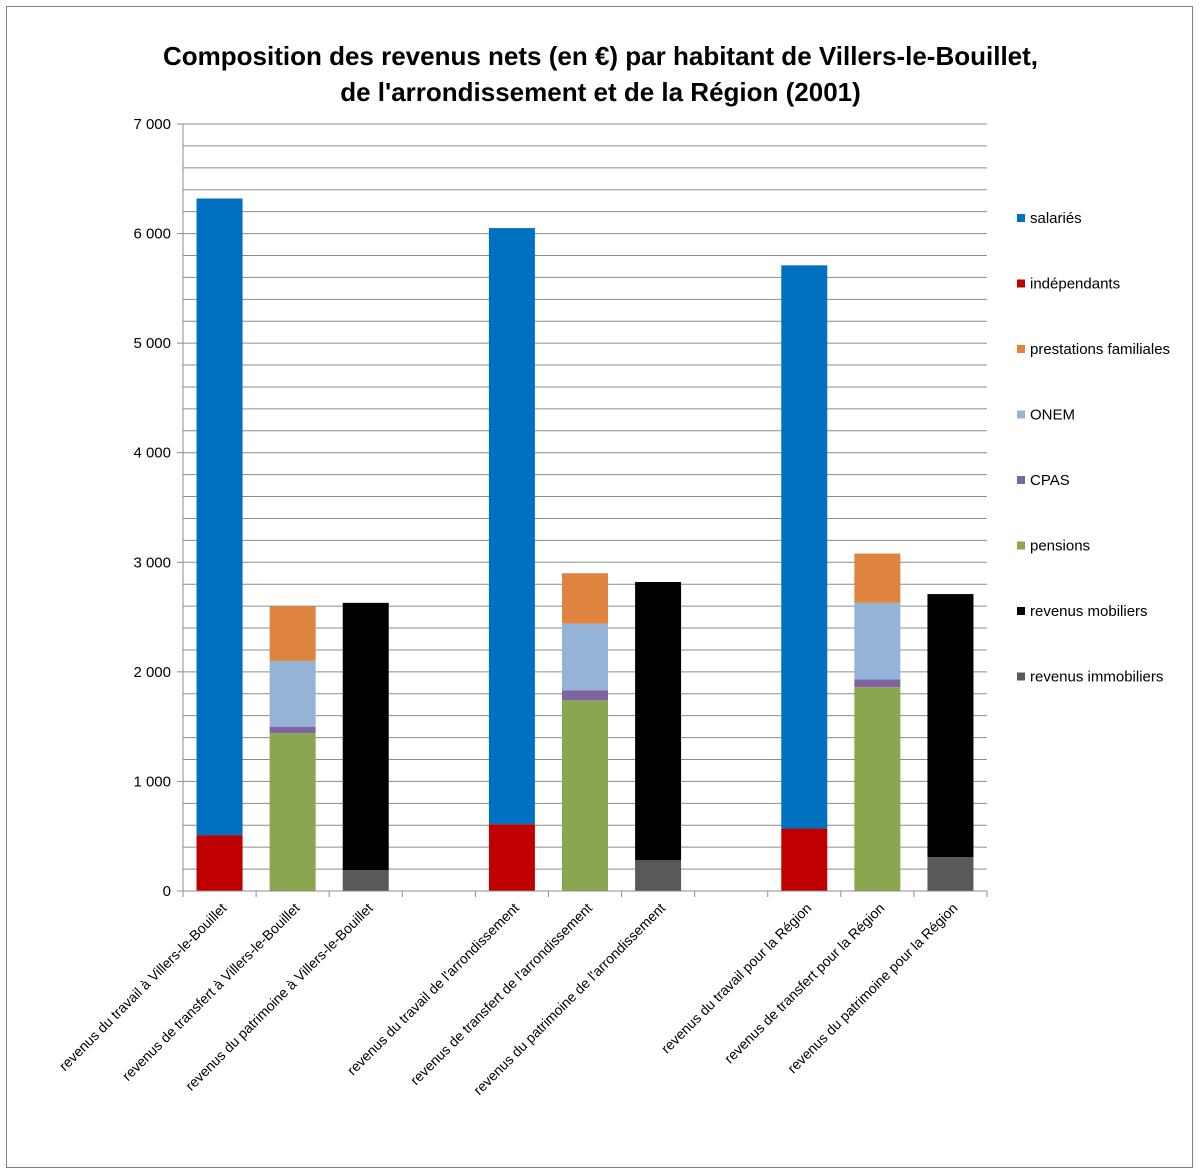  Describe the element at coordinates (152, 453) in the screenshot. I see `y-tick-label: 4 000` at that location.